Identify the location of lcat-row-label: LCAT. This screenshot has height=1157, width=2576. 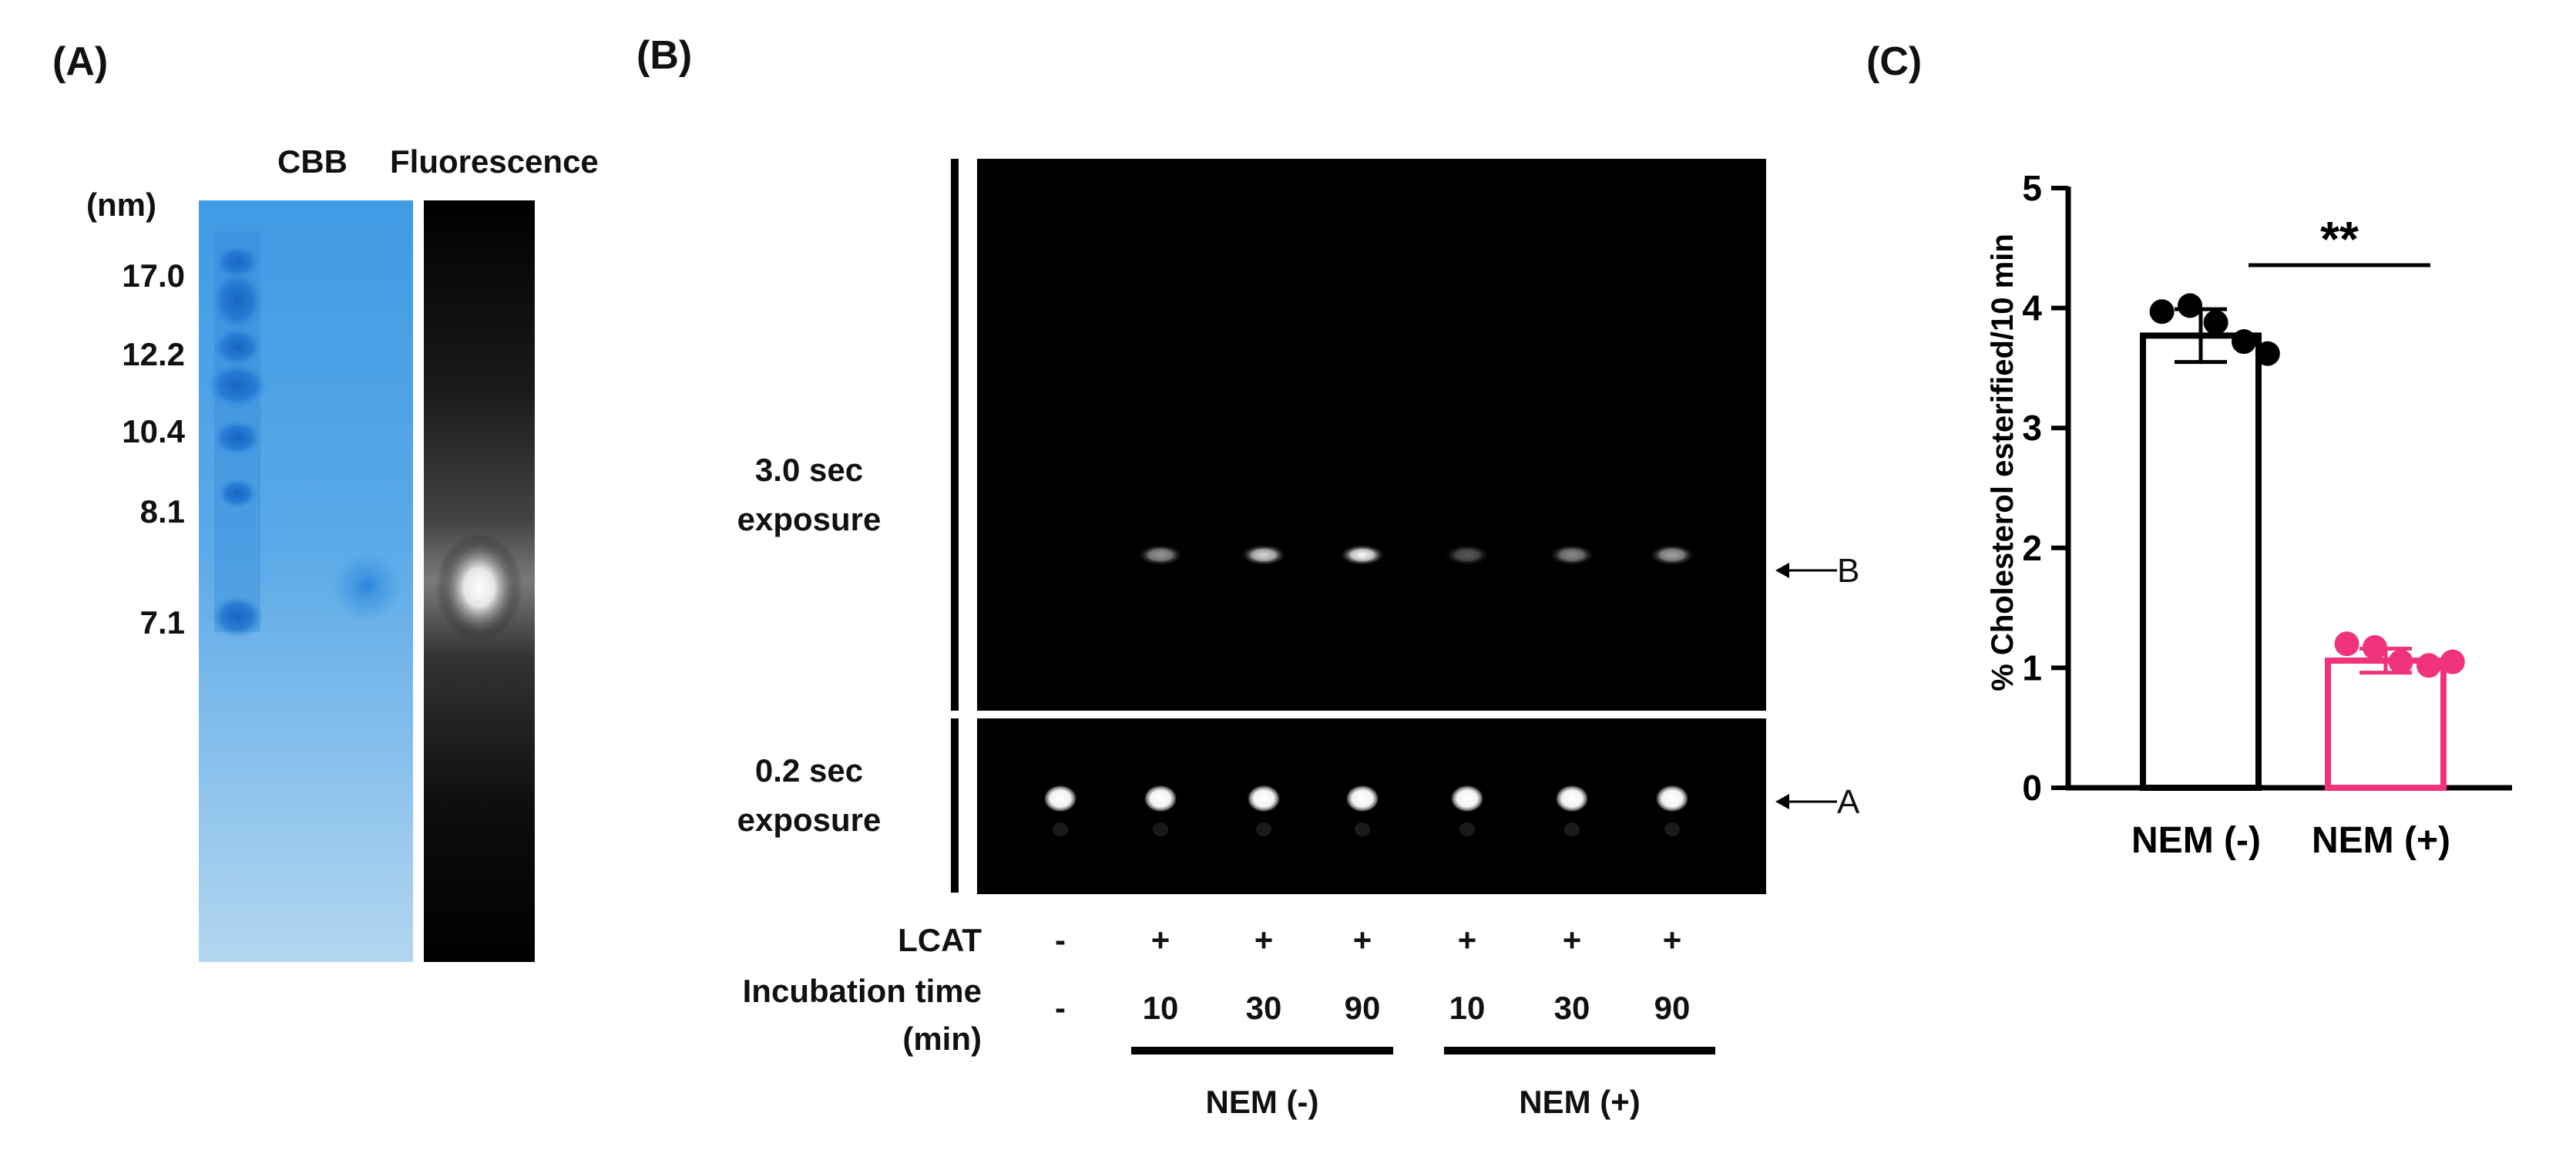
(940, 940).